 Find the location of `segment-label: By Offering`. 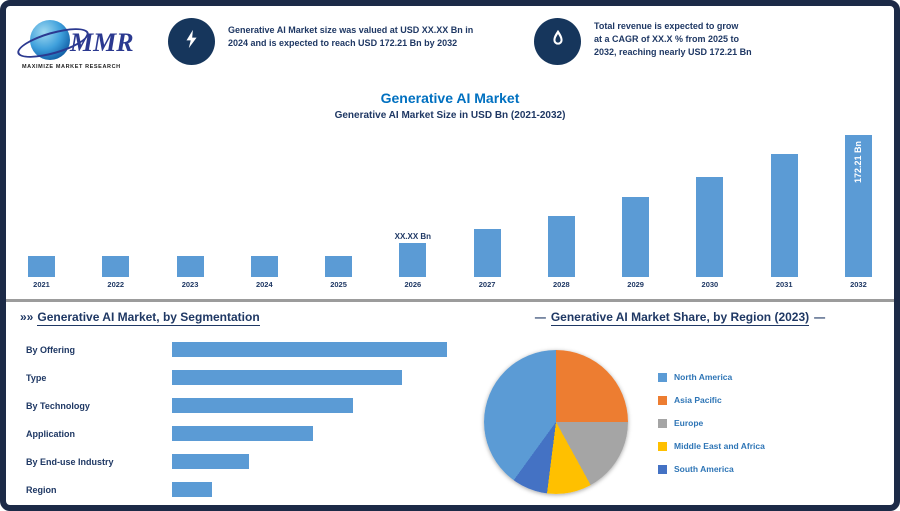

segment-label: By Offering is located at coordinates (51, 349).